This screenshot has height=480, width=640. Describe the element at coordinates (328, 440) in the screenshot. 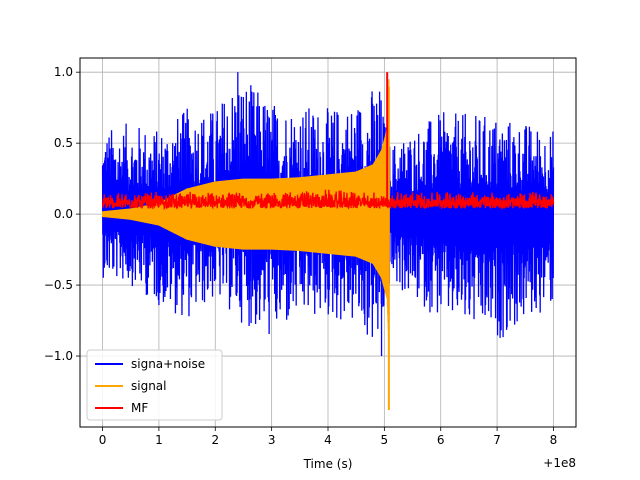

I see `x-tick-label: 4` at that location.